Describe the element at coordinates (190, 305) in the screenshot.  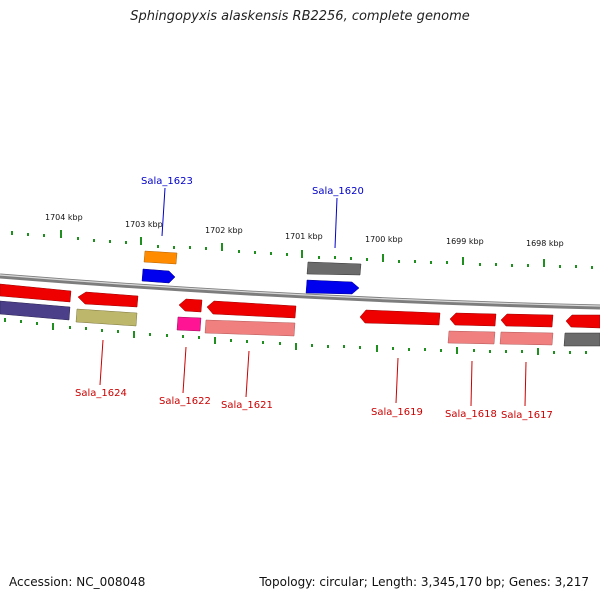
I see `gene-1622-arrow` at that location.